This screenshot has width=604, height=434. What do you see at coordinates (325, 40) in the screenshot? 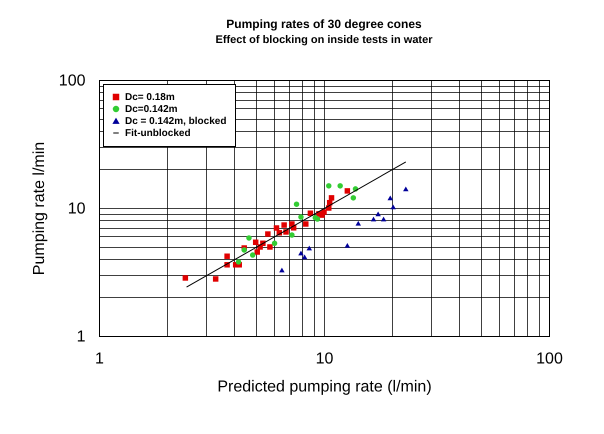
I see `chart-subtitle: Effect of blocking on inside tests in water` at bounding box center [325, 40].